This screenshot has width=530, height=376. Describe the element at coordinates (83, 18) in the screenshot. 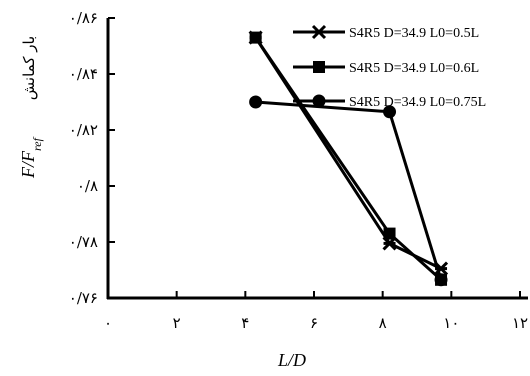

I see `y-tick-label: ۰/۸۶` at that location.